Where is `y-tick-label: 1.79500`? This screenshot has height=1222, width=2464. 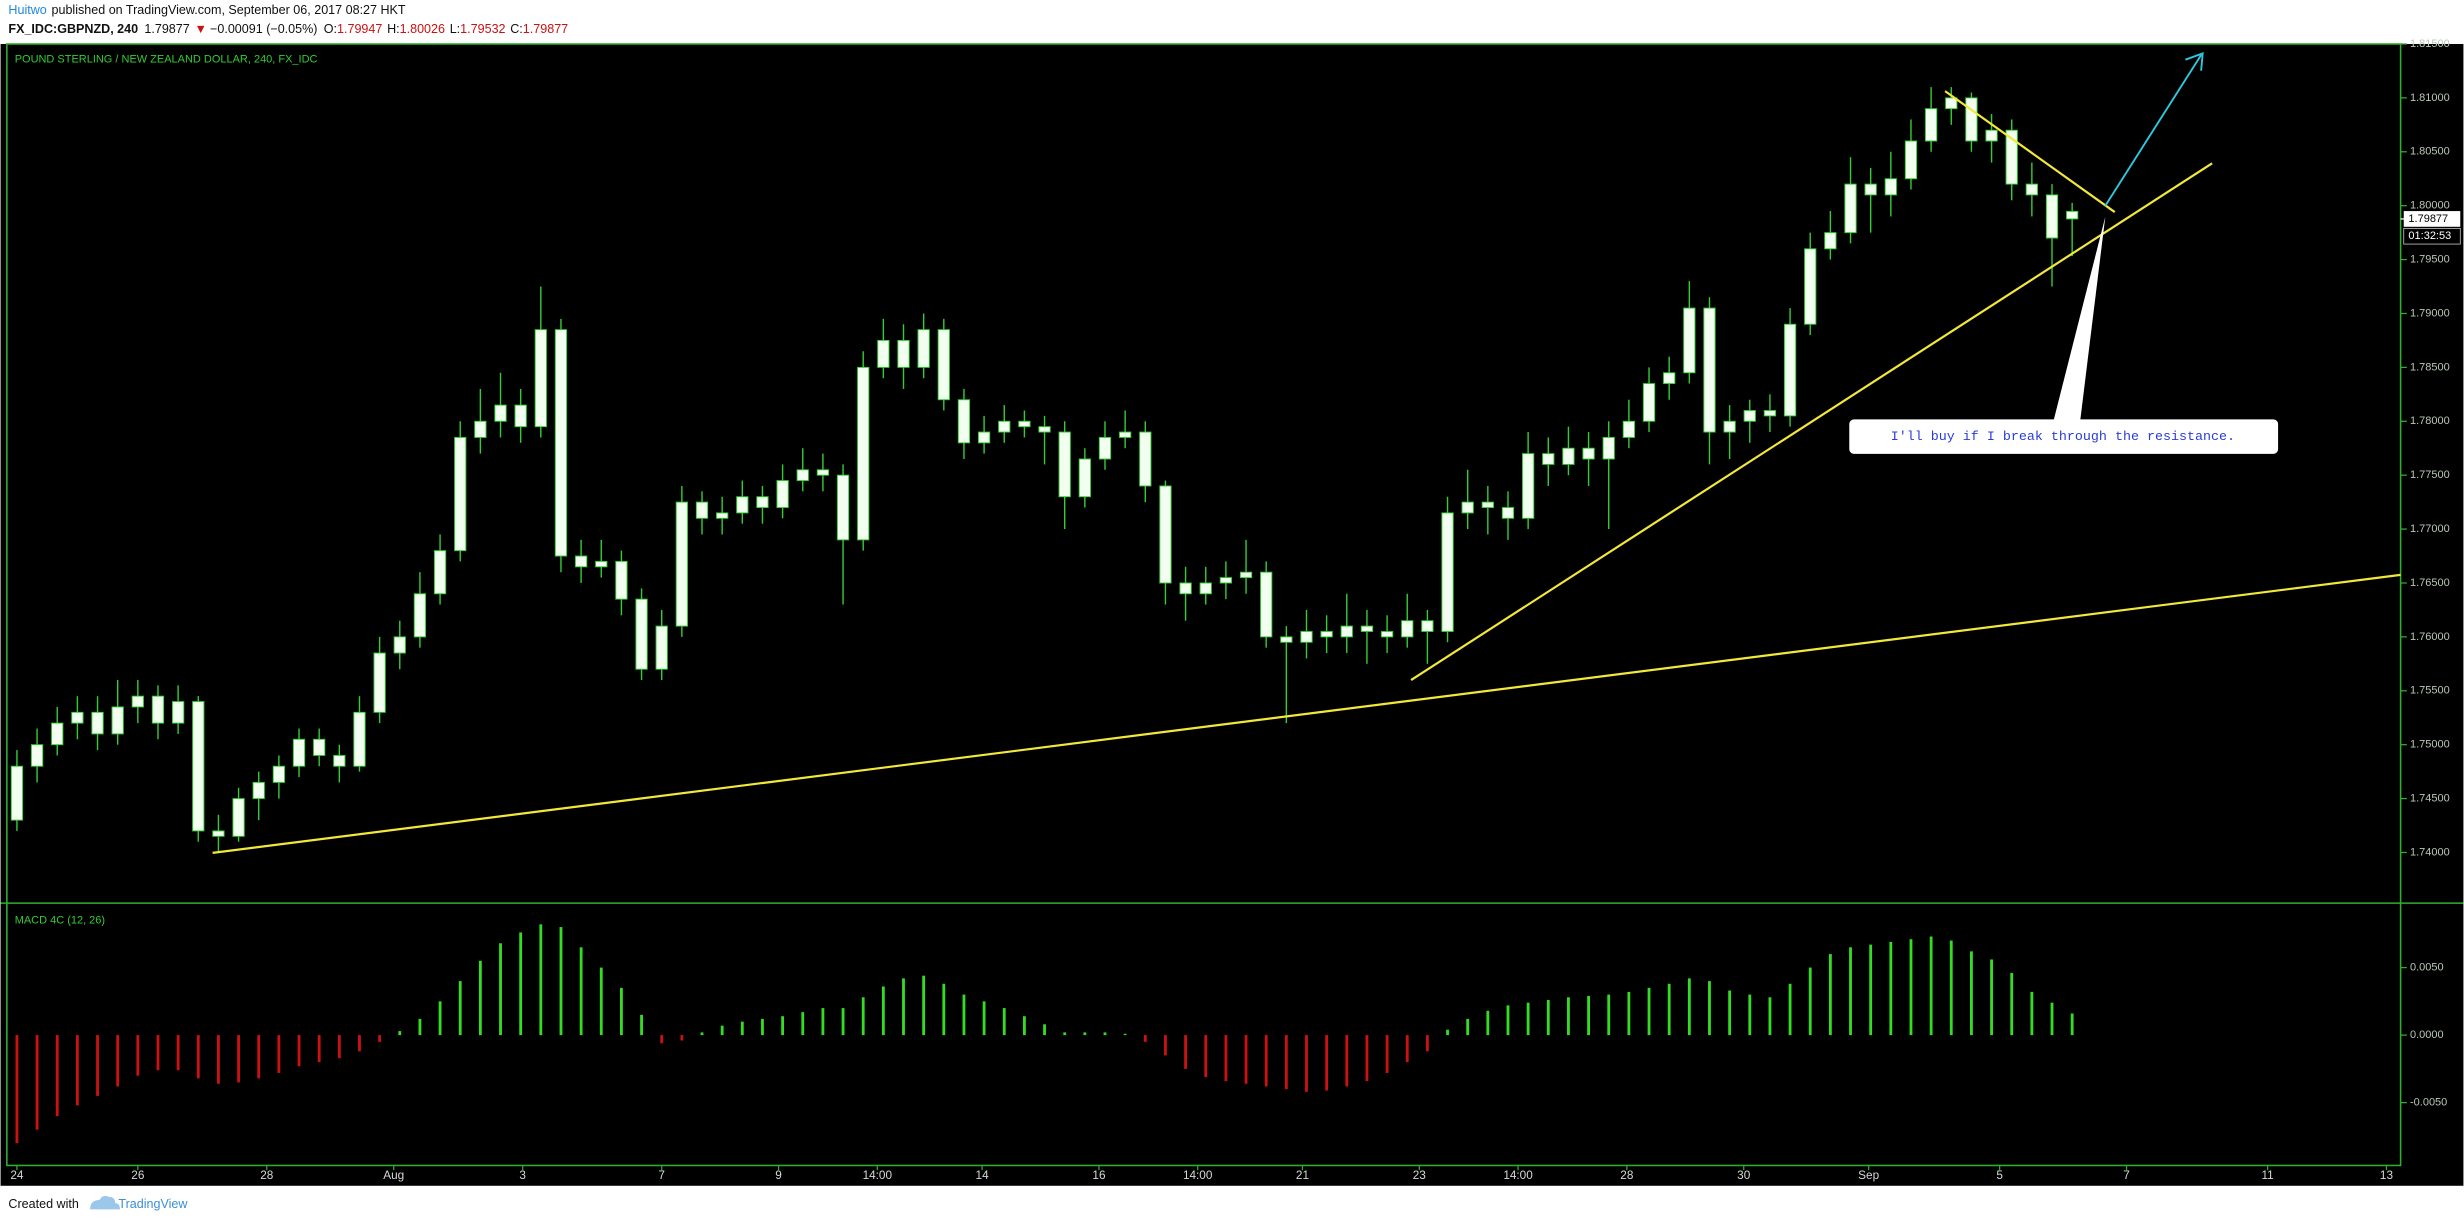
y-tick-label: 1.79500 is located at coordinates (2430, 259).